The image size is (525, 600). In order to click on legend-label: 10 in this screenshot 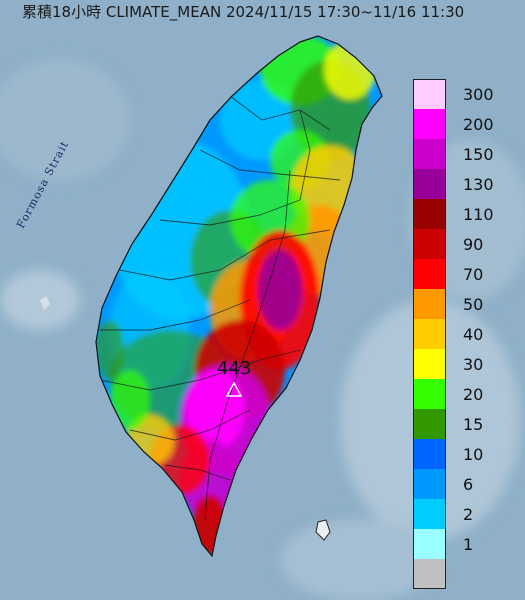, I will do `click(473, 454)`.